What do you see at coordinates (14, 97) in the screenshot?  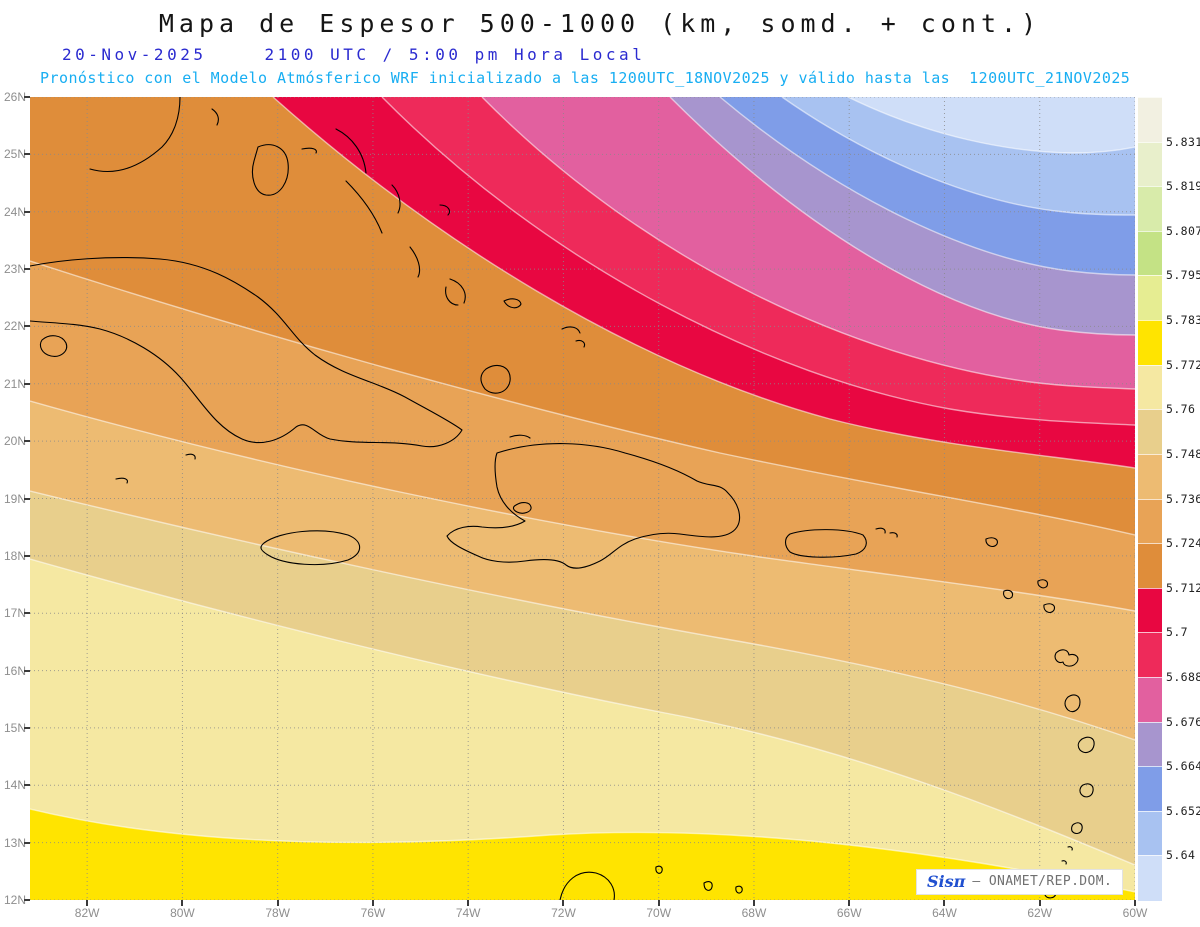 I see `lat-label: 26N` at bounding box center [14, 97].